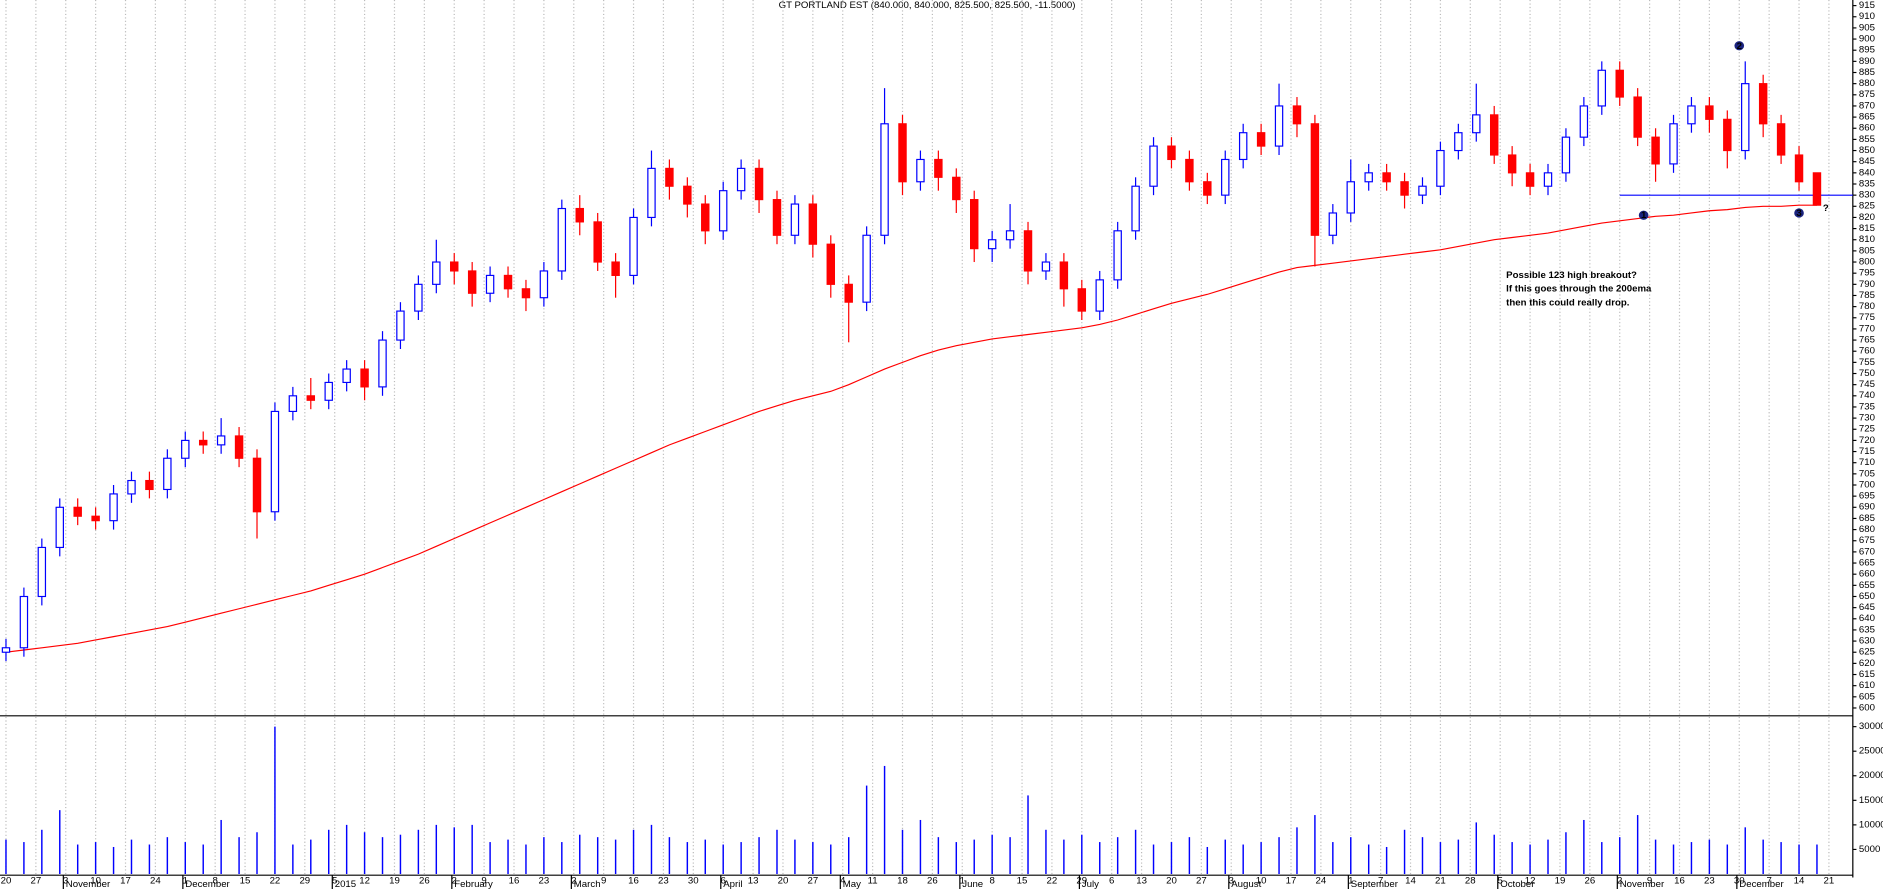 The width and height of the screenshot is (1883, 889). Describe the element at coordinates (972, 884) in the screenshot. I see `month-label: June` at that location.